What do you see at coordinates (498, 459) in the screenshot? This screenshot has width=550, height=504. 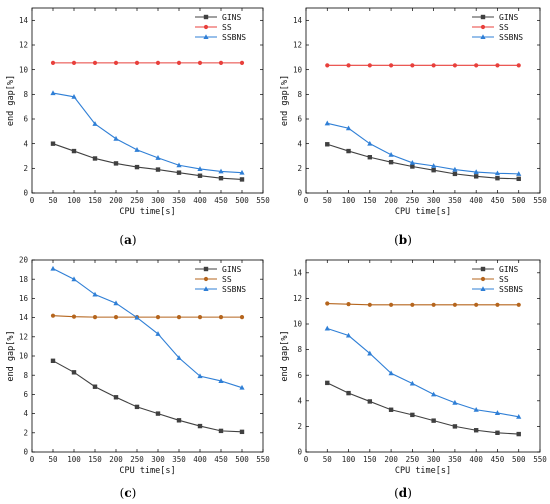 I see `x-tick-label: 450` at bounding box center [498, 459].